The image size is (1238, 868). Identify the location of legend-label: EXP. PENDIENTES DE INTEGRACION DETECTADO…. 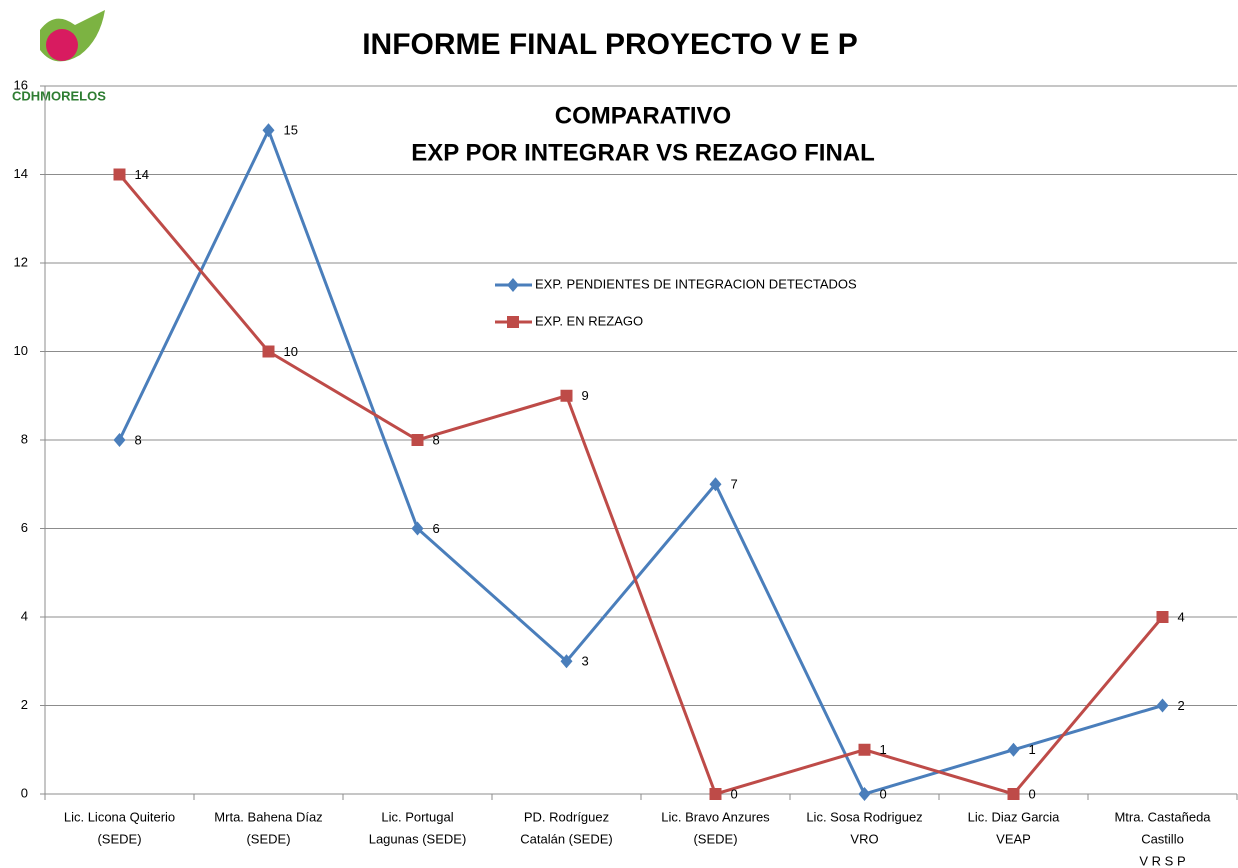
(696, 283).